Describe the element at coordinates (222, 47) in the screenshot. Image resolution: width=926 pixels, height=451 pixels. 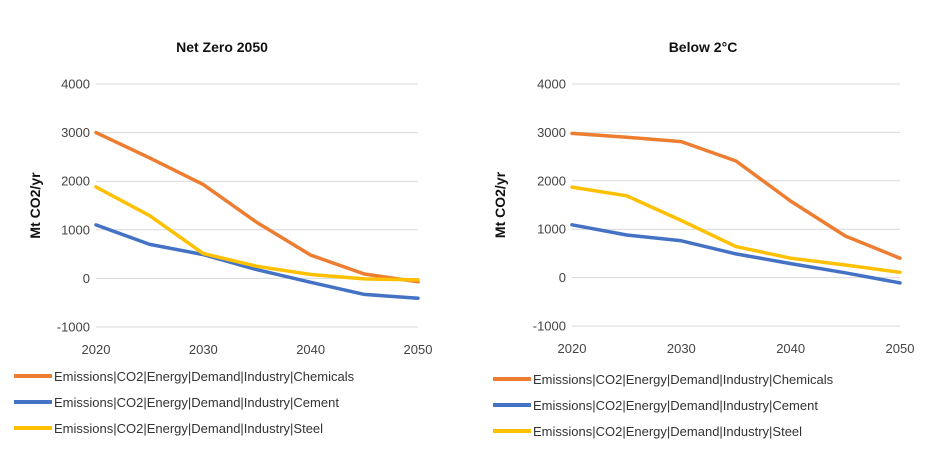
I see `chart-title: Net Zero 2050` at that location.